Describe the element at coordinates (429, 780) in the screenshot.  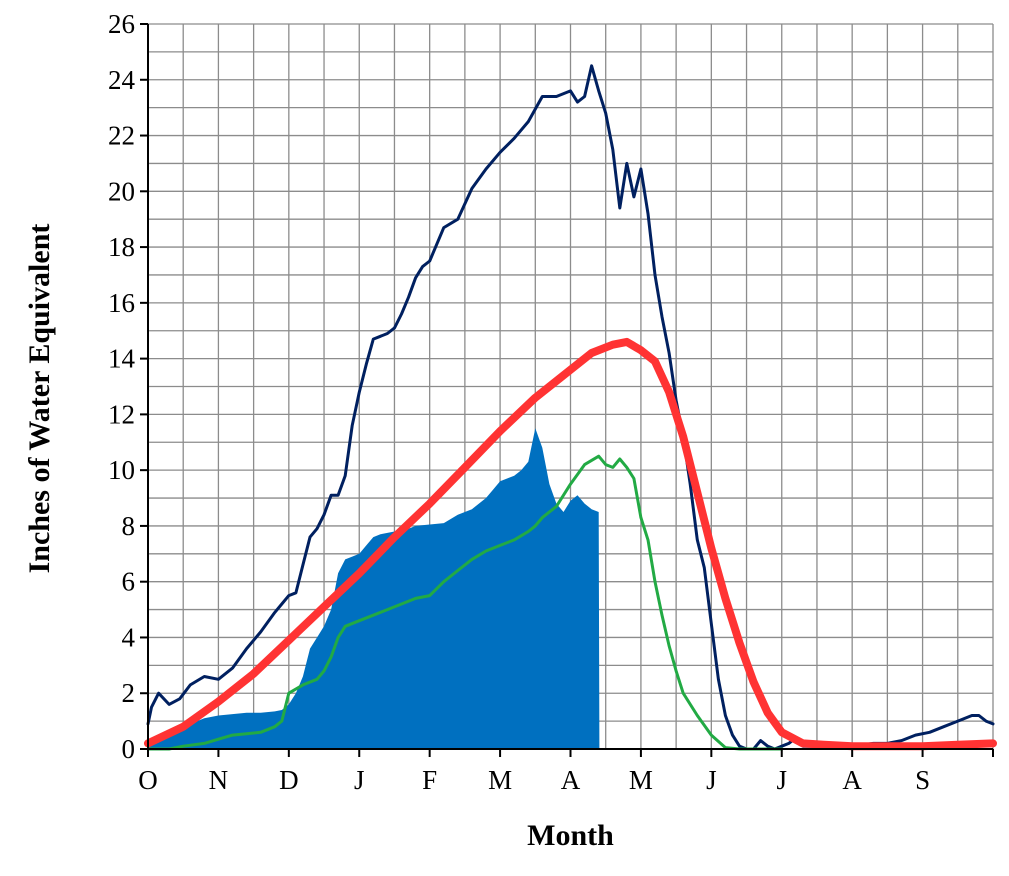
I see `x-tick-label: F` at that location.